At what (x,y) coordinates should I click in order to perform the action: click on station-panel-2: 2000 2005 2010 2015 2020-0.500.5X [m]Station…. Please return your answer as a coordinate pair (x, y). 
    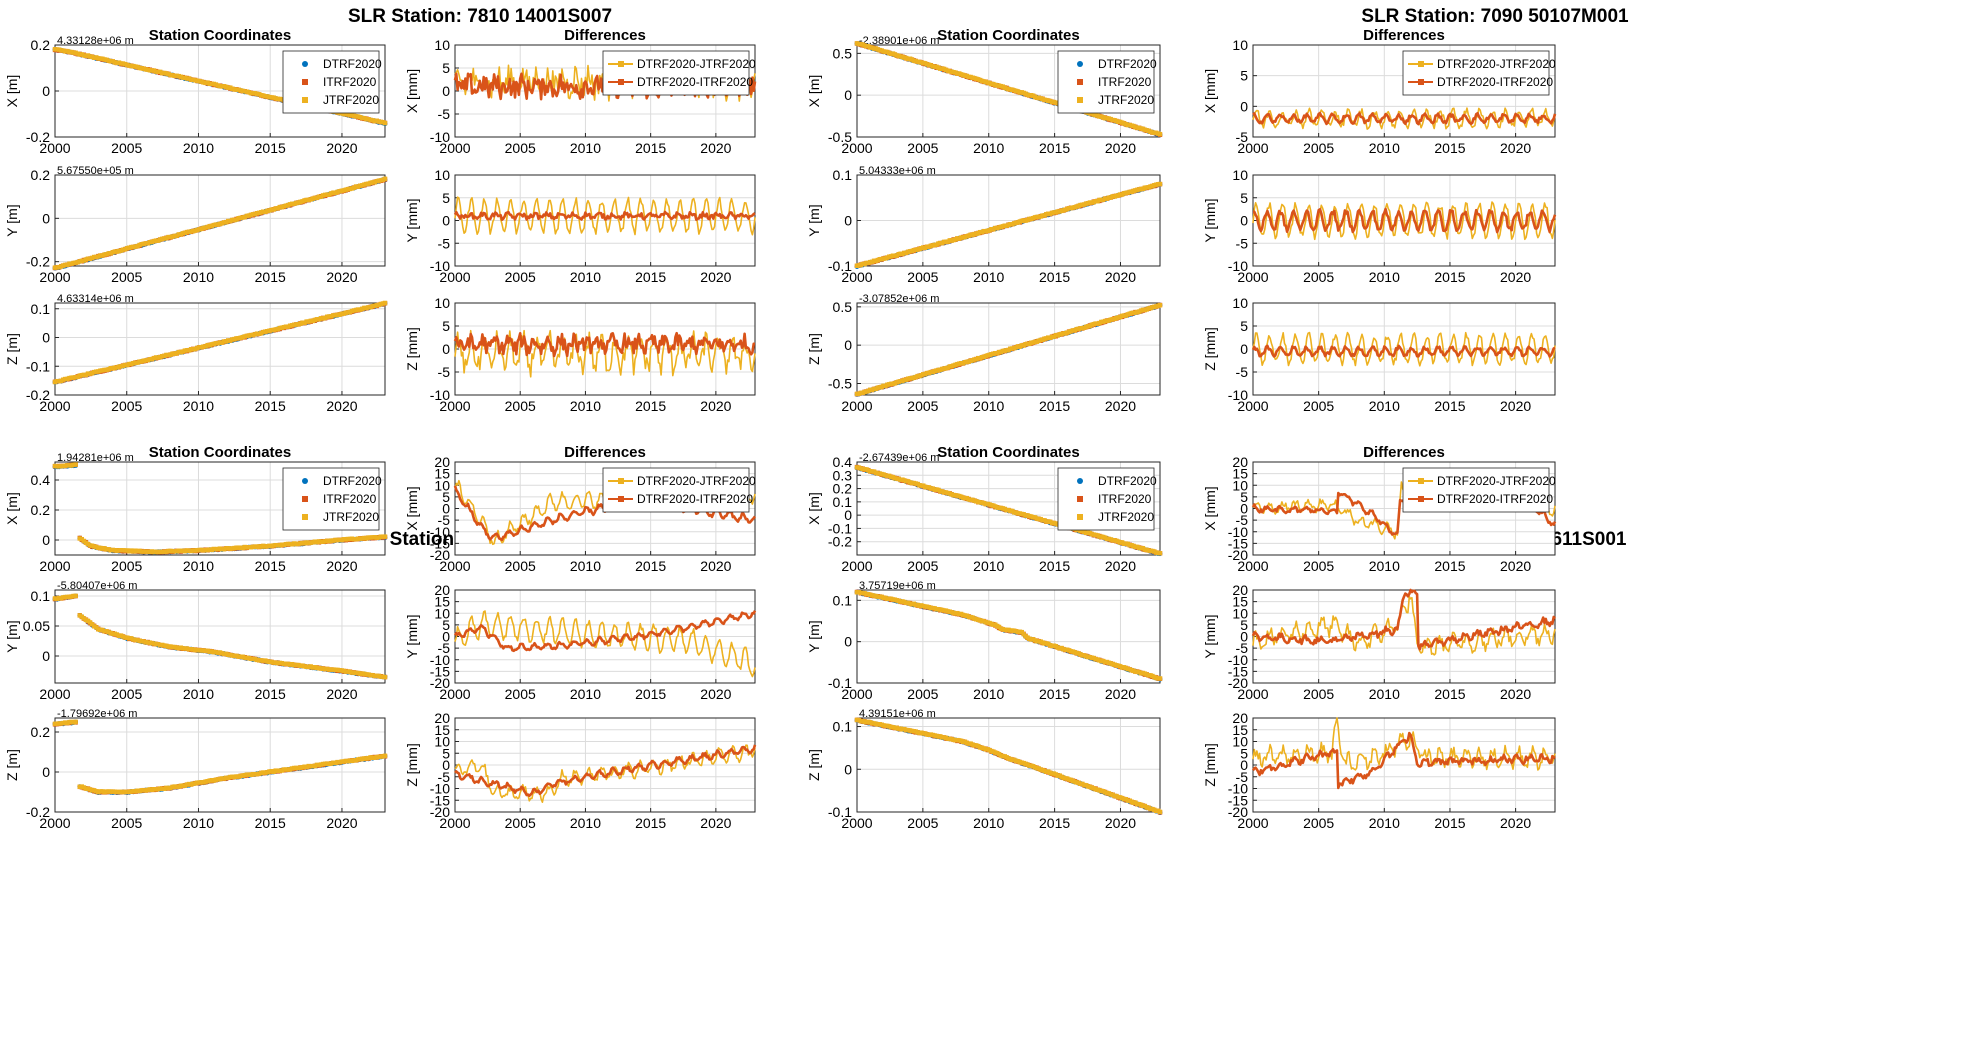
    Looking at the image, I should click on (1181, 220).